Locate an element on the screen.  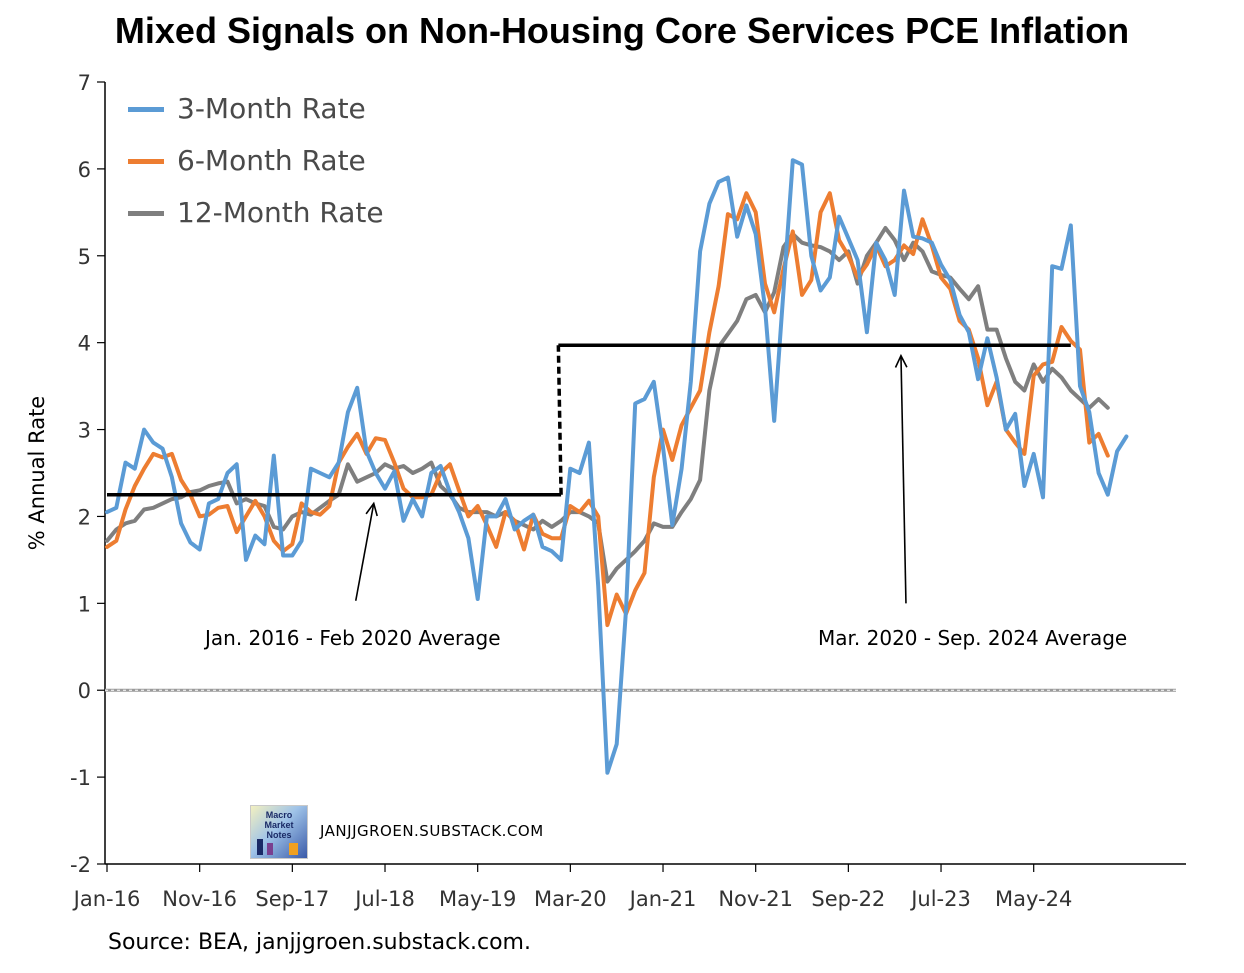
x-tick-label: Sep-22 is located at coordinates (848, 899).